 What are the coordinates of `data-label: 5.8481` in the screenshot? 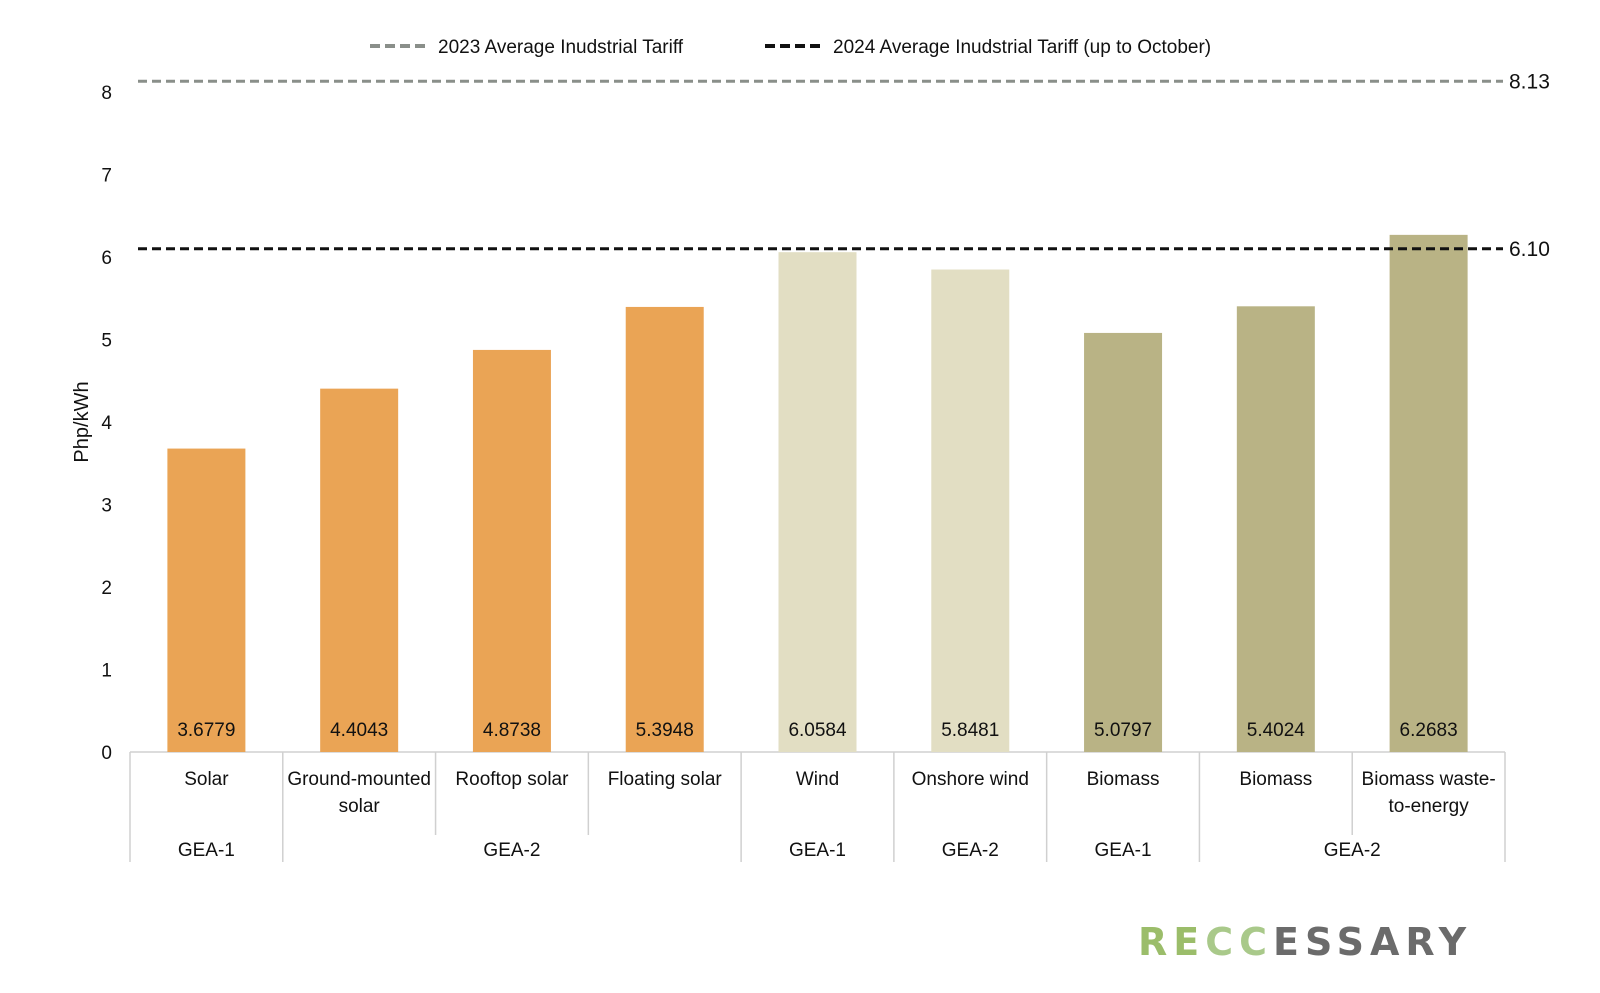 It's located at (970, 730).